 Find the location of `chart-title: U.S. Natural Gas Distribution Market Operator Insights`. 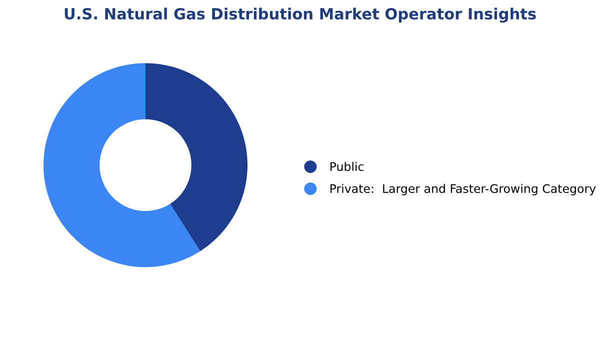

chart-title: U.S. Natural Gas Distribution Market Operator Insights is located at coordinates (300, 15).